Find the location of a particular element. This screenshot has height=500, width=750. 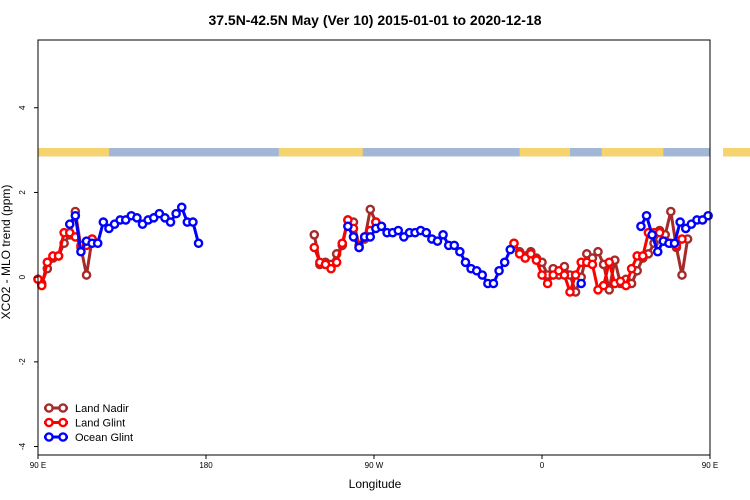

x-tick-label-0: 90 E is located at coordinates (38, 465).